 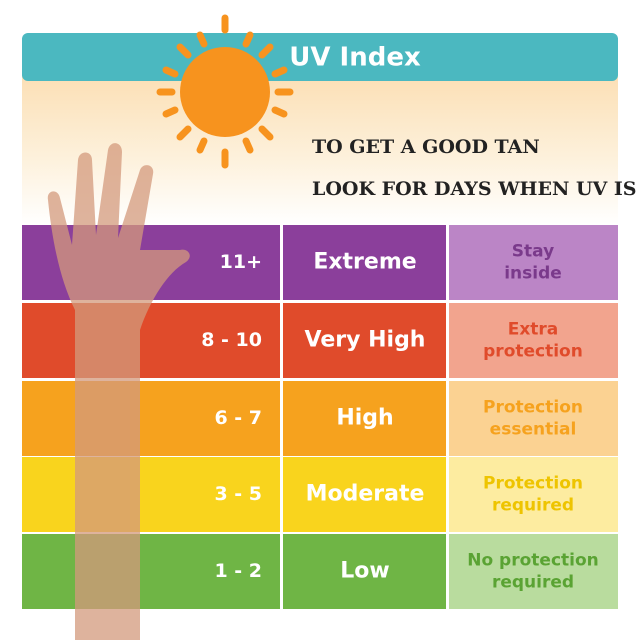 What do you see at coordinates (533, 330) in the screenshot?
I see `advice: Extra` at bounding box center [533, 330].